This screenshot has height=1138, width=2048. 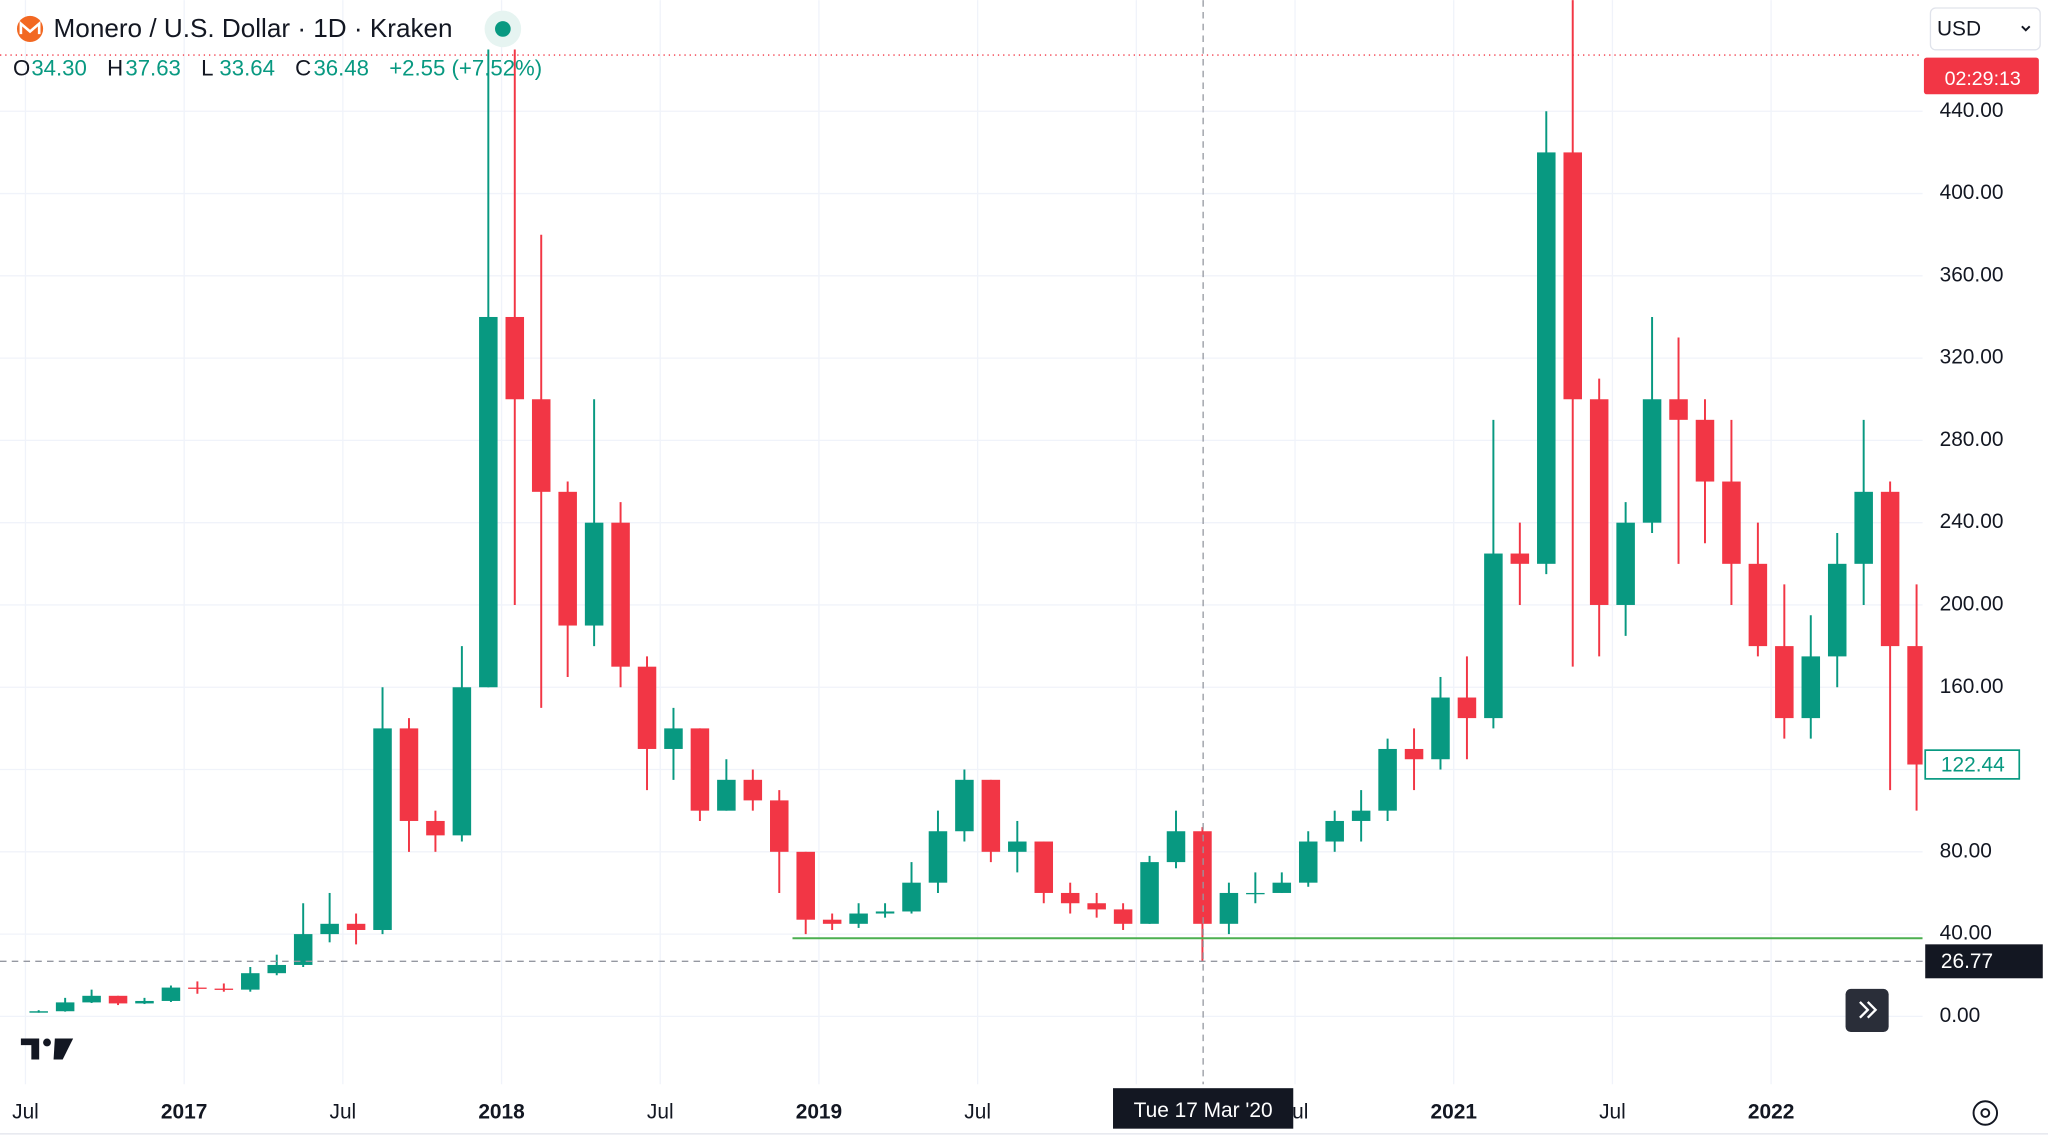 I want to click on x-tick-label: 2019, so click(x=819, y=1112).